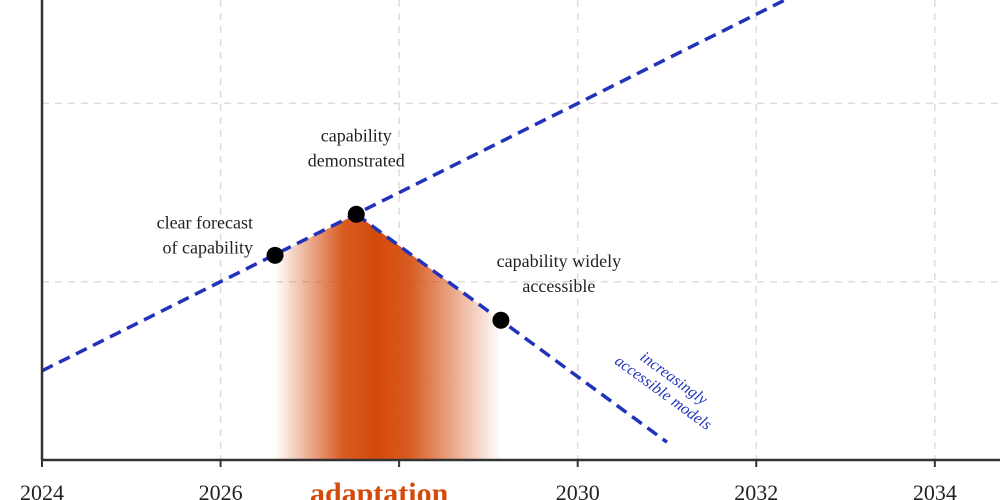  I want to click on point-label: demonstrated, so click(356, 160).